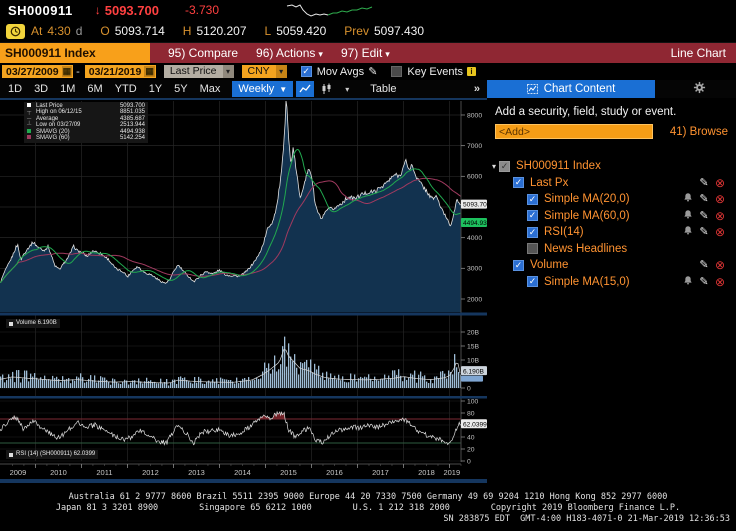  I want to click on candlestick-chart-icon, so click(326, 89).